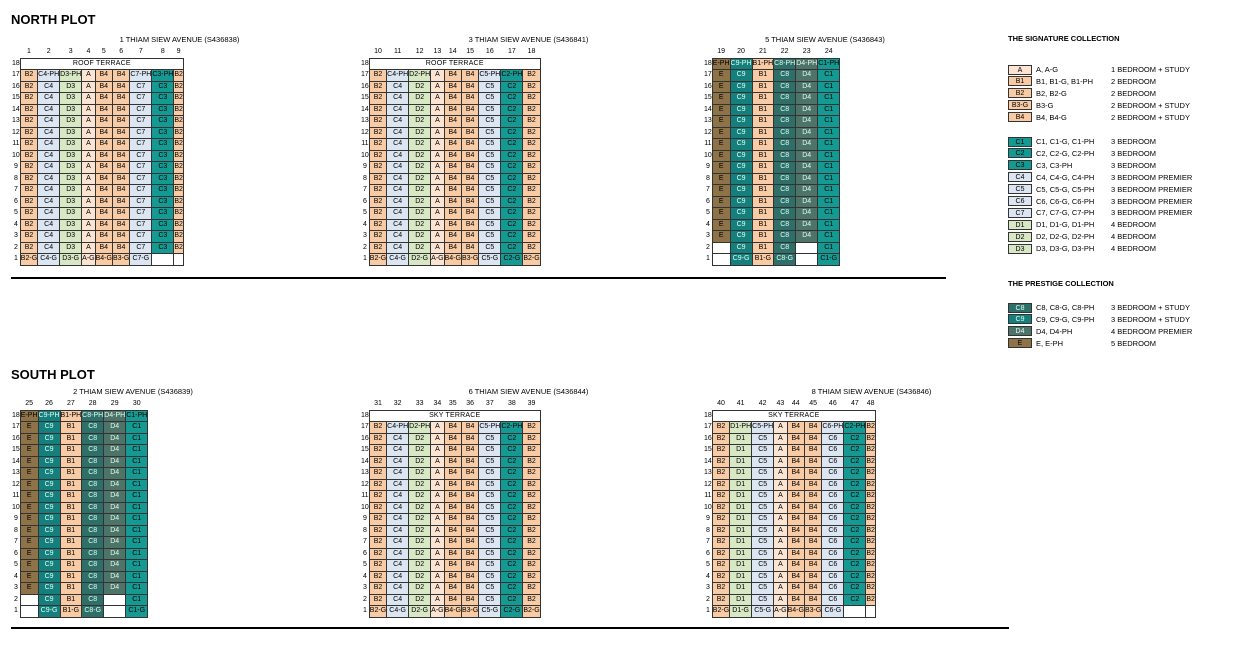 Image resolution: width=1256 pixels, height=653 pixels. Describe the element at coordinates (15, 190) in the screenshot. I see `level-number: 7` at that location.